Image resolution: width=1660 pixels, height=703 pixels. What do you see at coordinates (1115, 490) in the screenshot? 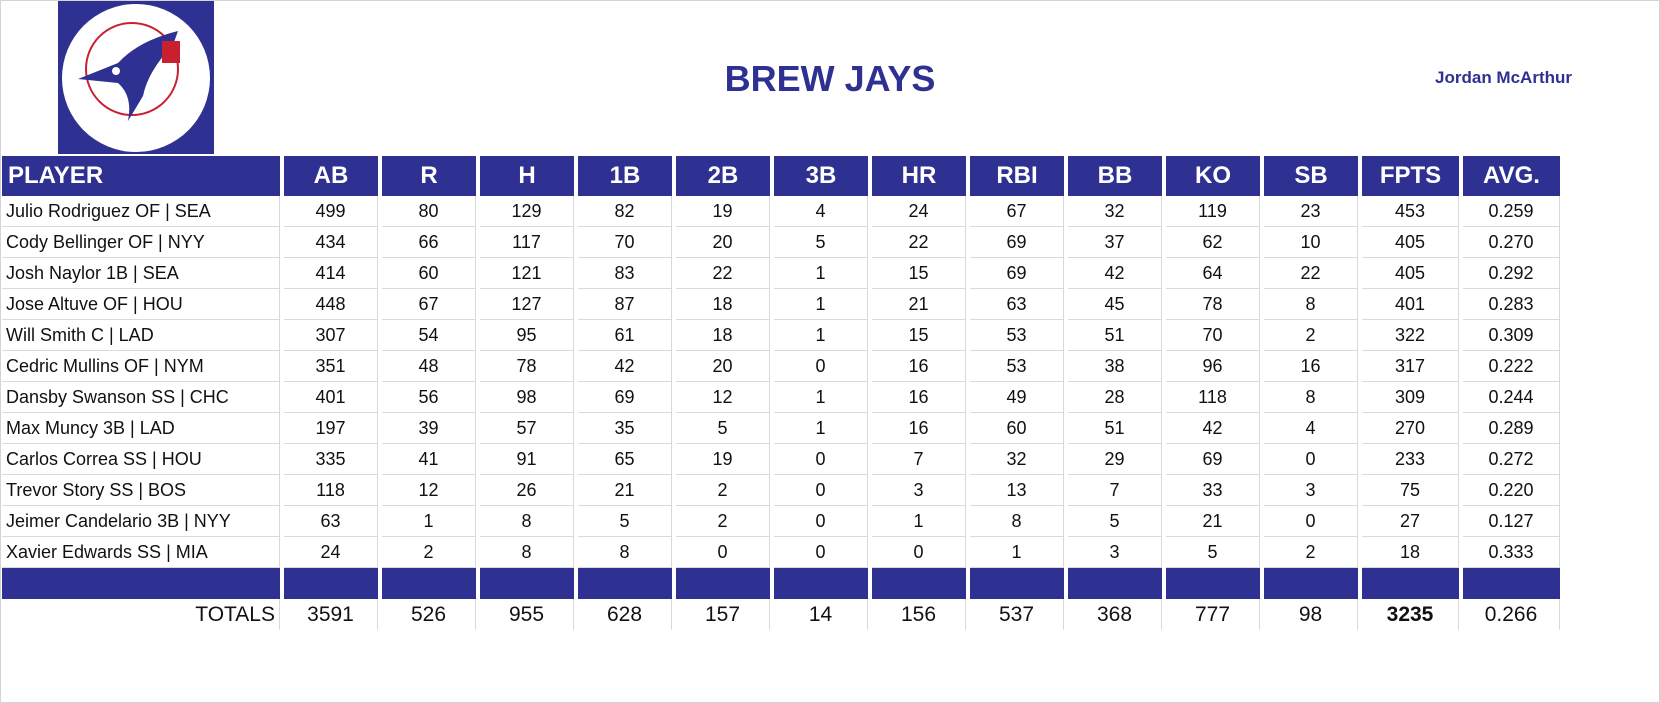
I see `stat-cell: 7` at bounding box center [1115, 490].